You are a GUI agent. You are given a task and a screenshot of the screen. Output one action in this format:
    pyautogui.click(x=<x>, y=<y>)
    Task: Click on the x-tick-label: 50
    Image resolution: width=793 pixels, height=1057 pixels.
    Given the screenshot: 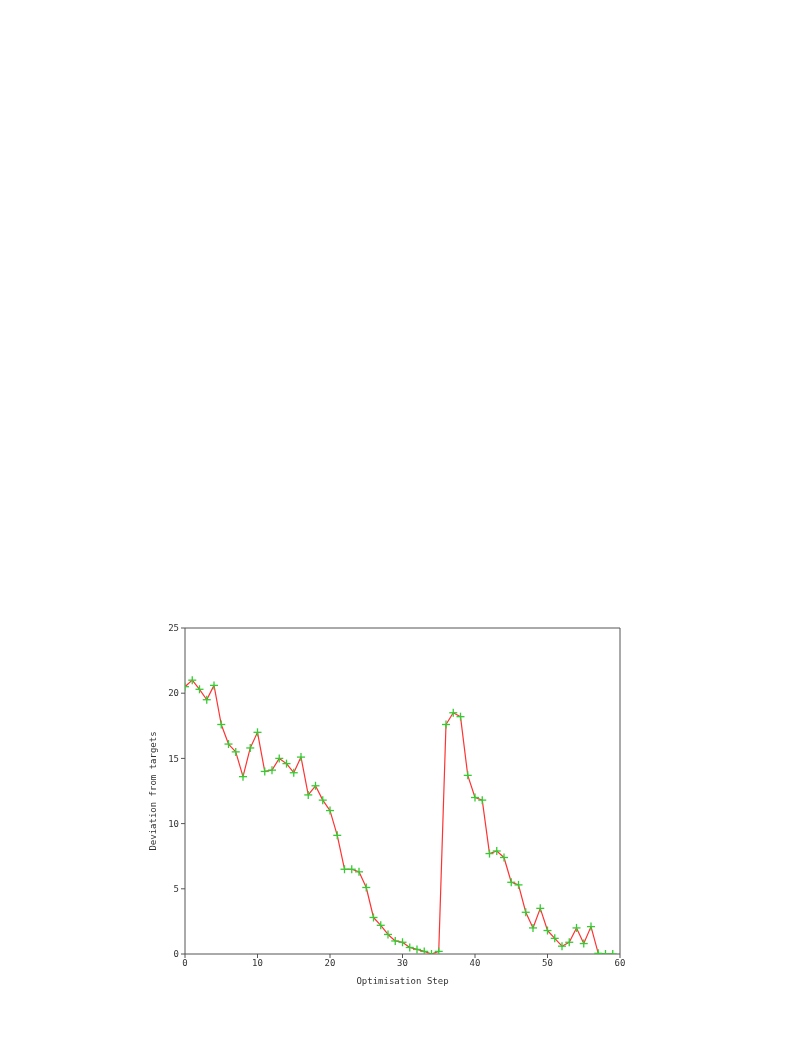 What is the action you would take?
    pyautogui.click(x=547, y=963)
    